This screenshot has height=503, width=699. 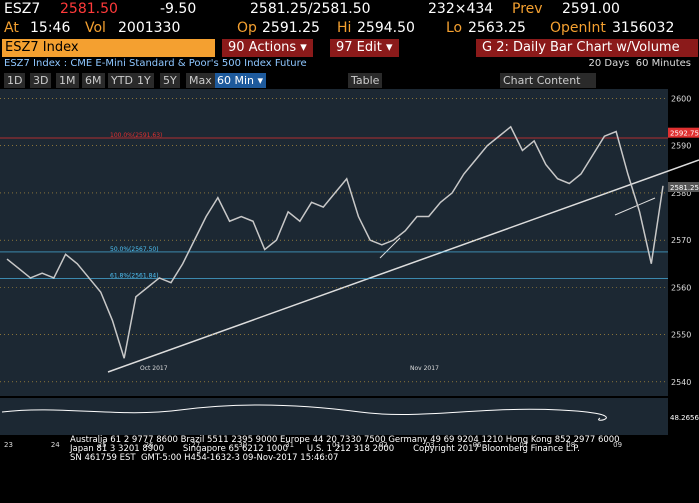 I want to click on op-label: Op, so click(x=247, y=28).